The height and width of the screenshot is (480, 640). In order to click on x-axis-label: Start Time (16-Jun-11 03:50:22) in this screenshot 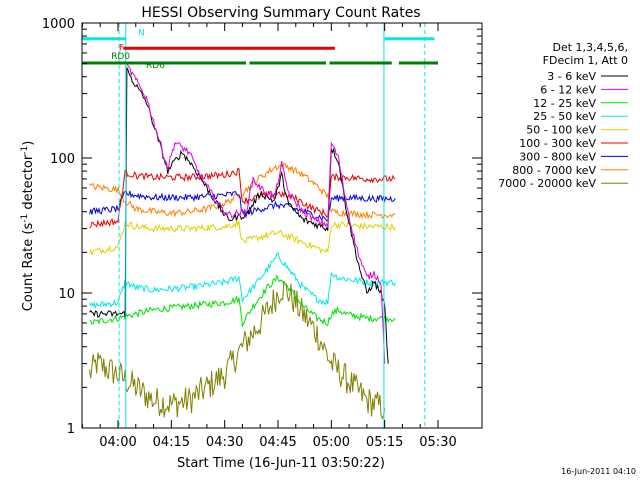, I will do `click(281, 463)`.